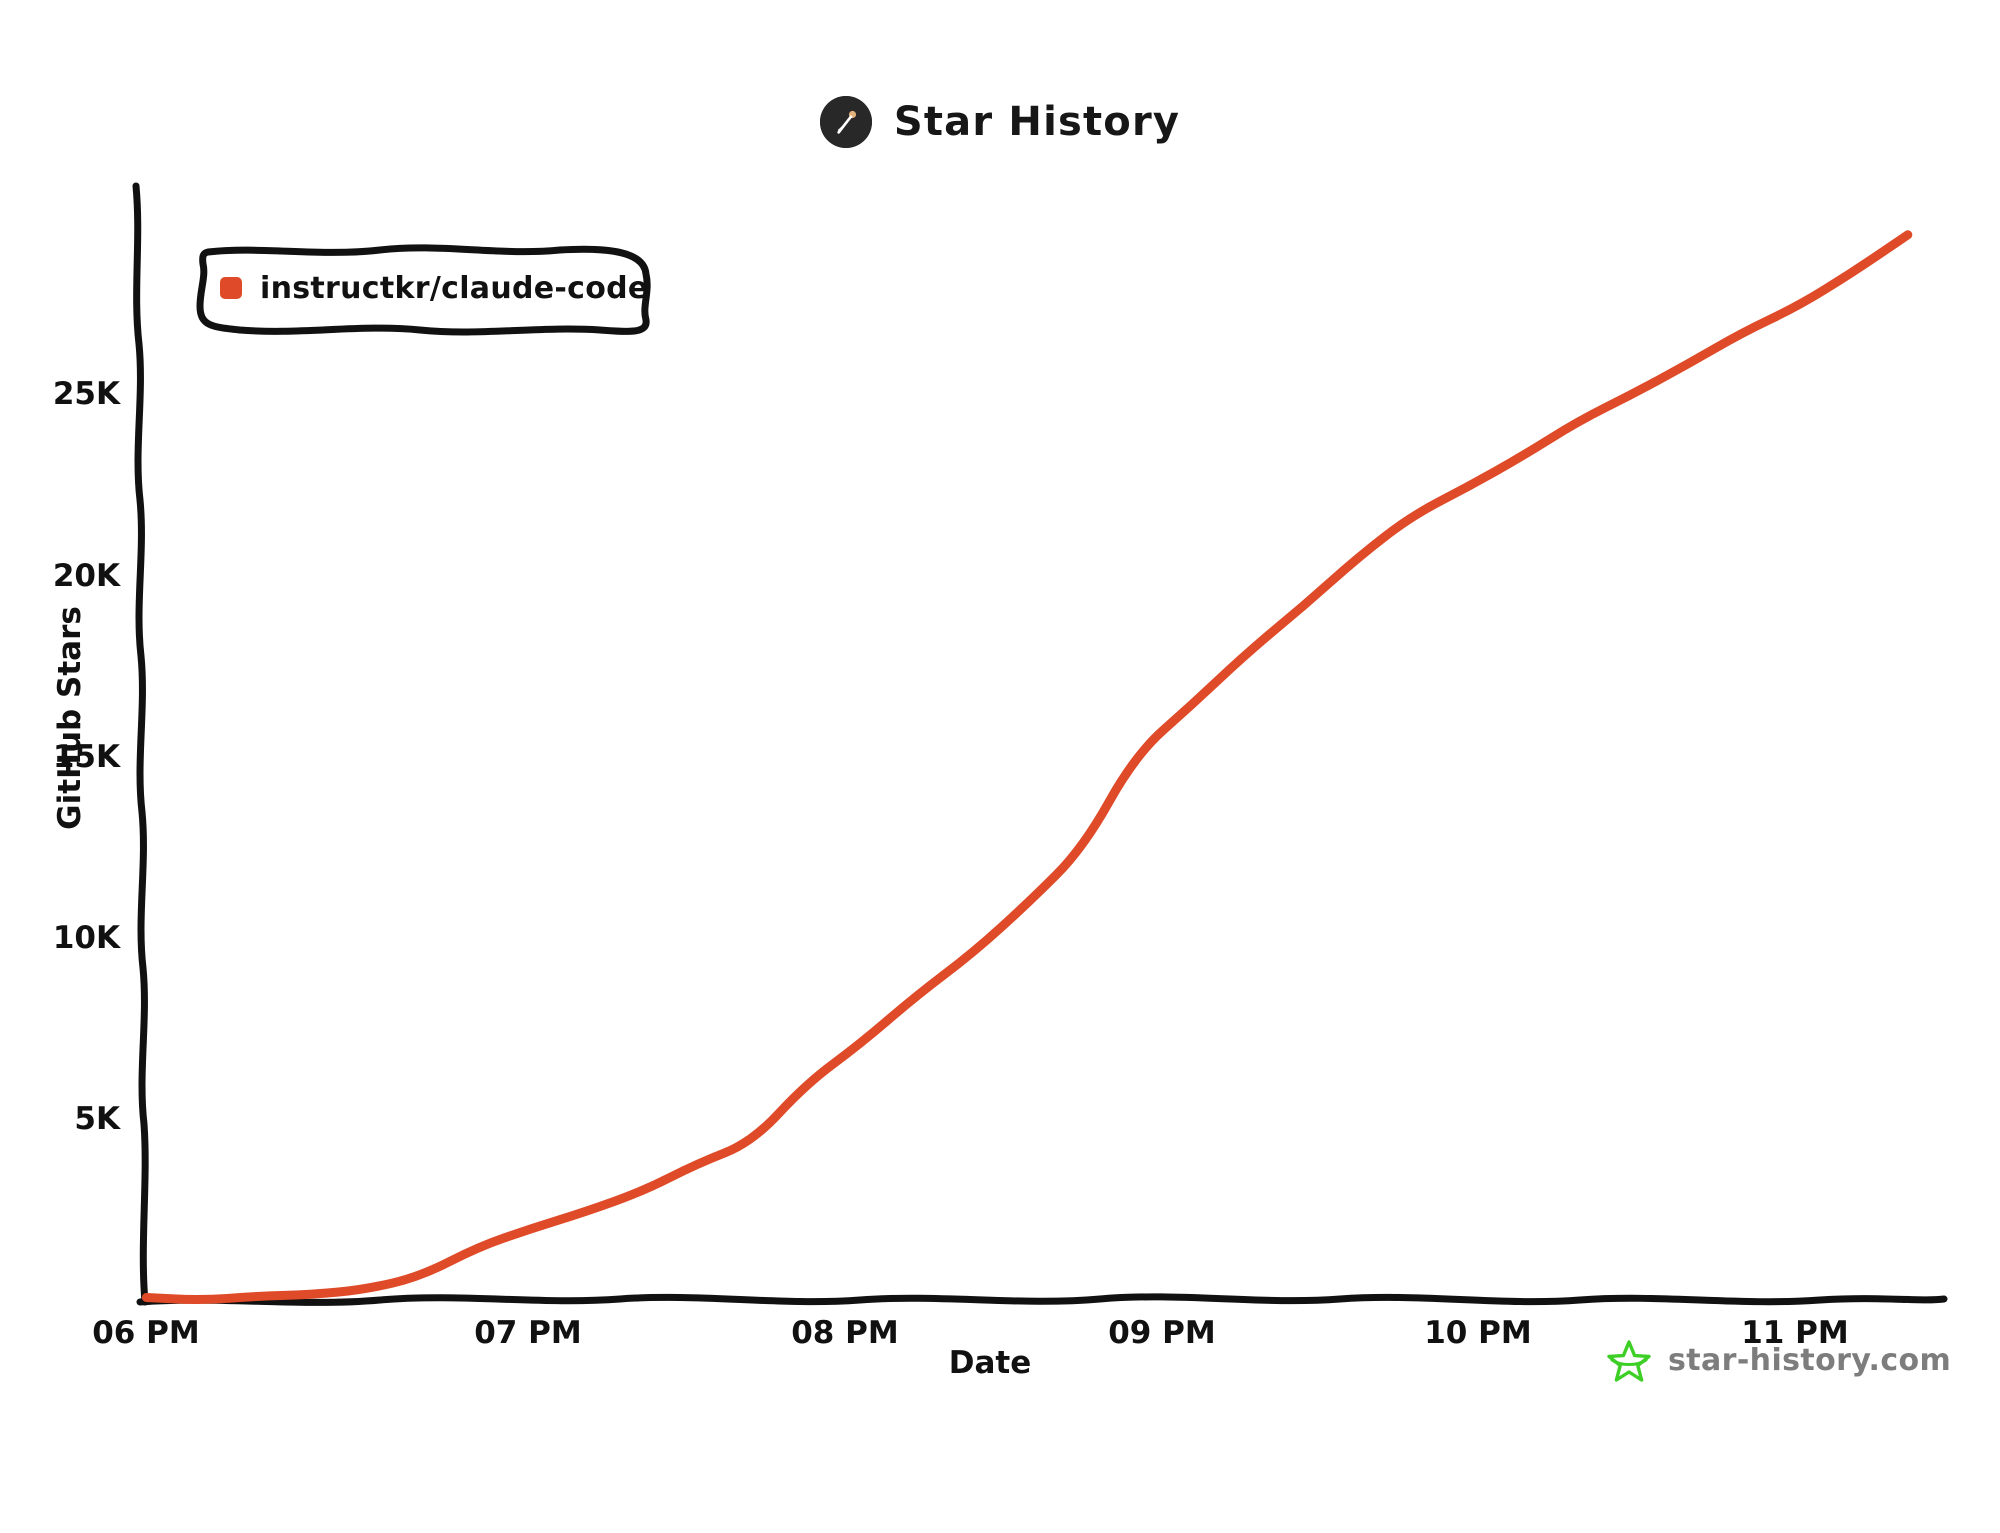  Describe the element at coordinates (1042, 1299) in the screenshot. I see `x-axis-line` at that location.